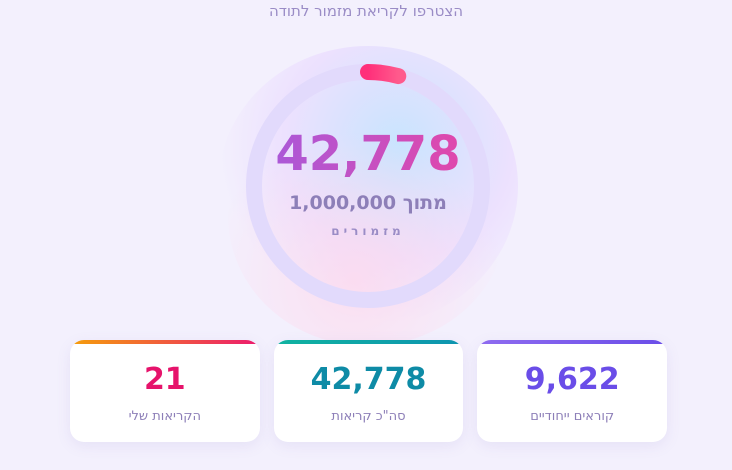 Image resolution: width=732 pixels, height=470 pixels. What do you see at coordinates (572, 416) in the screenshot?
I see `card-label: קוראים ייחודיים` at bounding box center [572, 416].